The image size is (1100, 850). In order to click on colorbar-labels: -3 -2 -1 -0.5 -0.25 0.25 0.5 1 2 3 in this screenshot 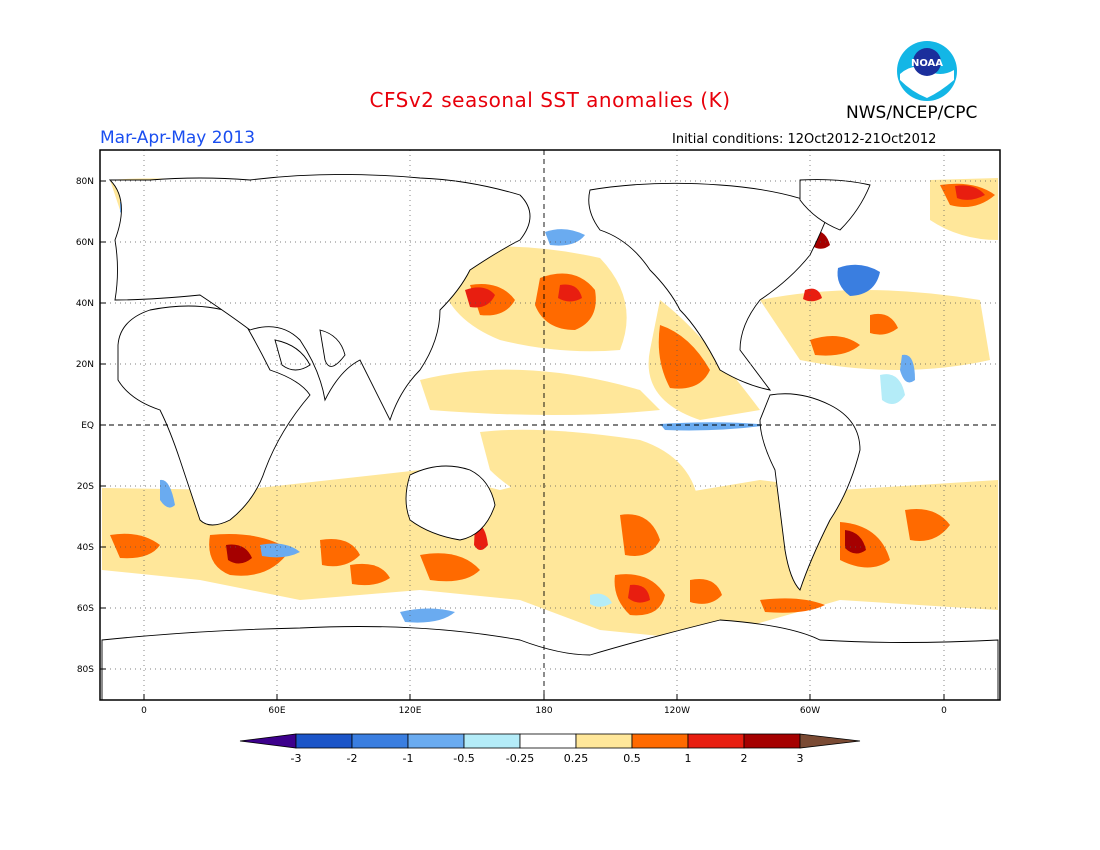, I will do `click(547, 758)`.